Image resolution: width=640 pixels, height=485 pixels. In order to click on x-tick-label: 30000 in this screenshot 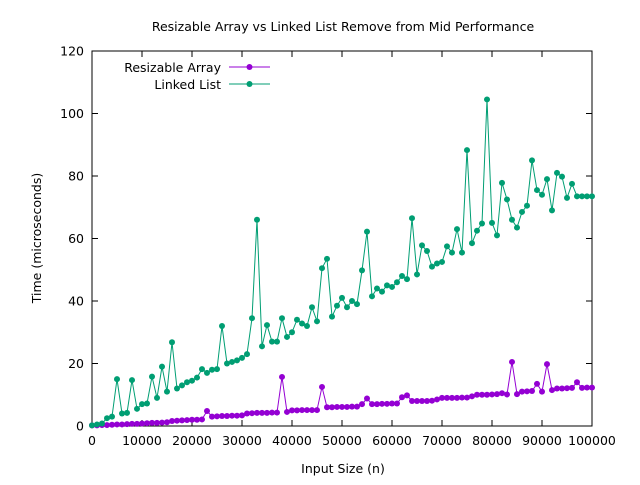, I will do `click(242, 440)`.